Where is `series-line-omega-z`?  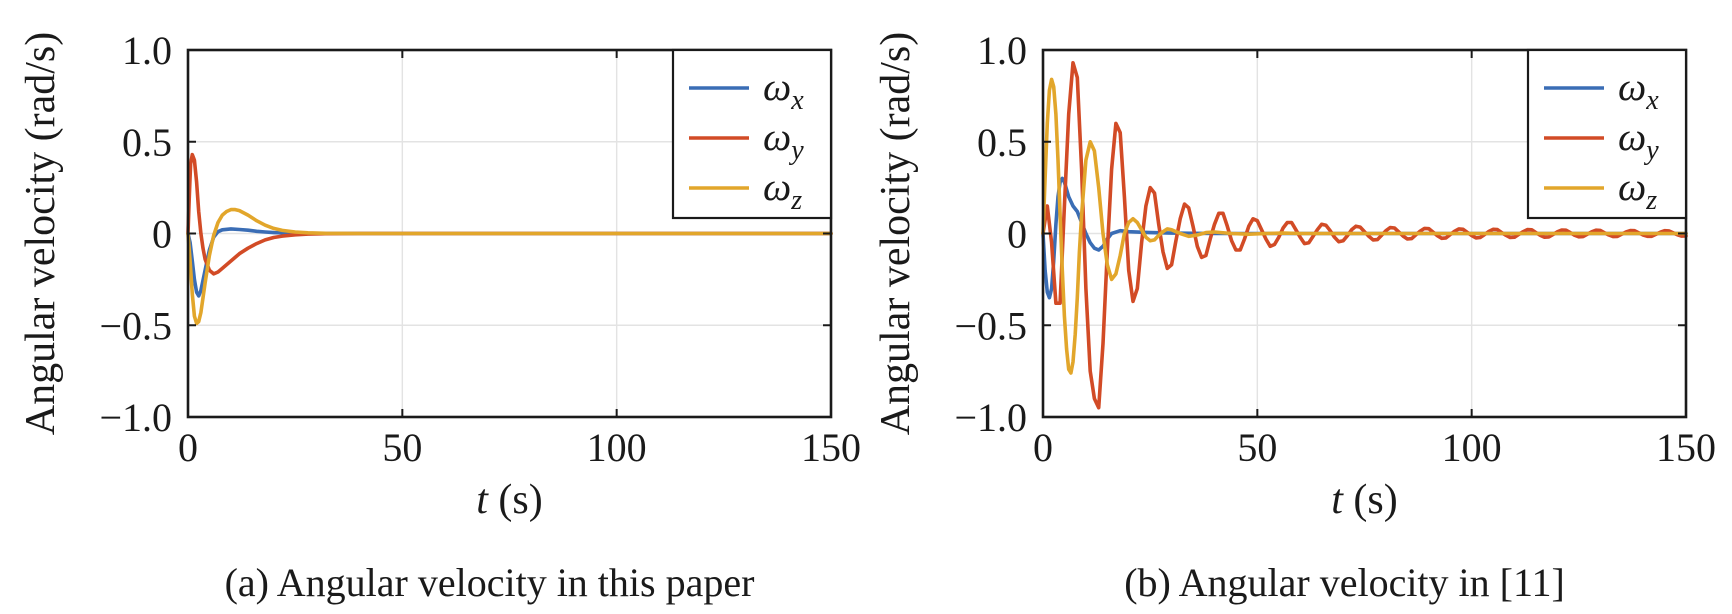 series-line-omega-z is located at coordinates (509, 266).